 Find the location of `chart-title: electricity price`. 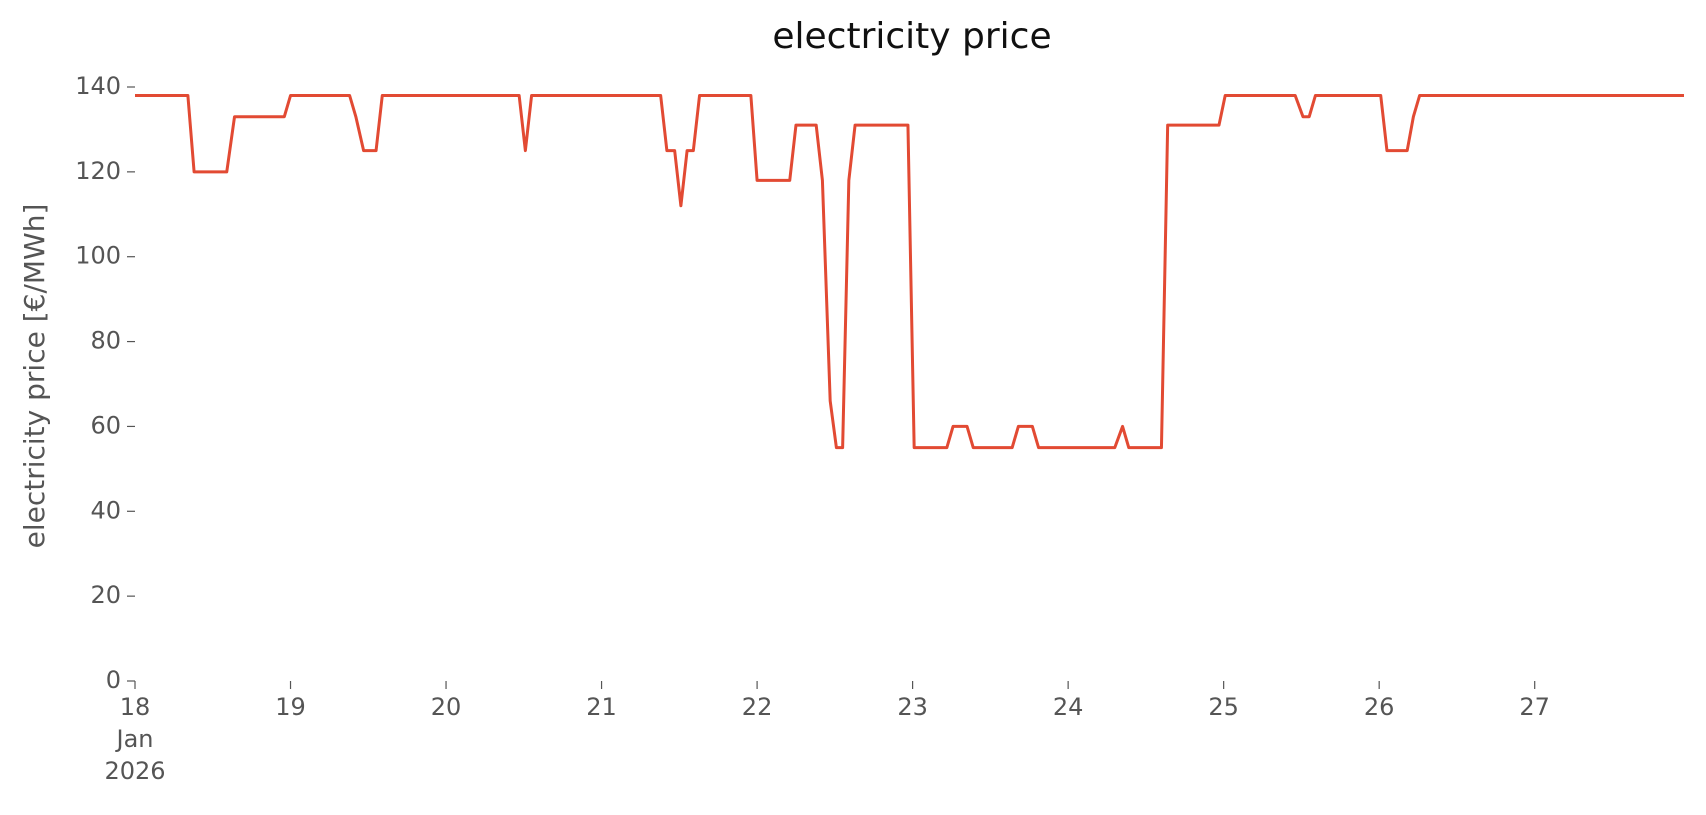

chart-title: electricity price is located at coordinates (911, 36).